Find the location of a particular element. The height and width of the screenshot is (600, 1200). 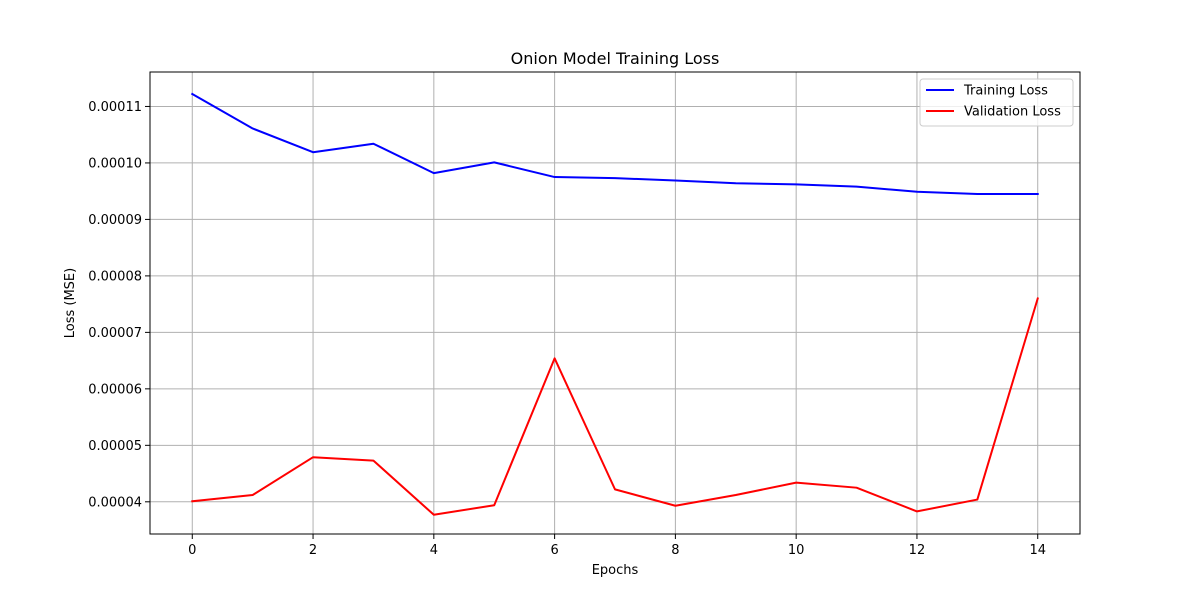

x-axis-label: Epochs is located at coordinates (615, 570).